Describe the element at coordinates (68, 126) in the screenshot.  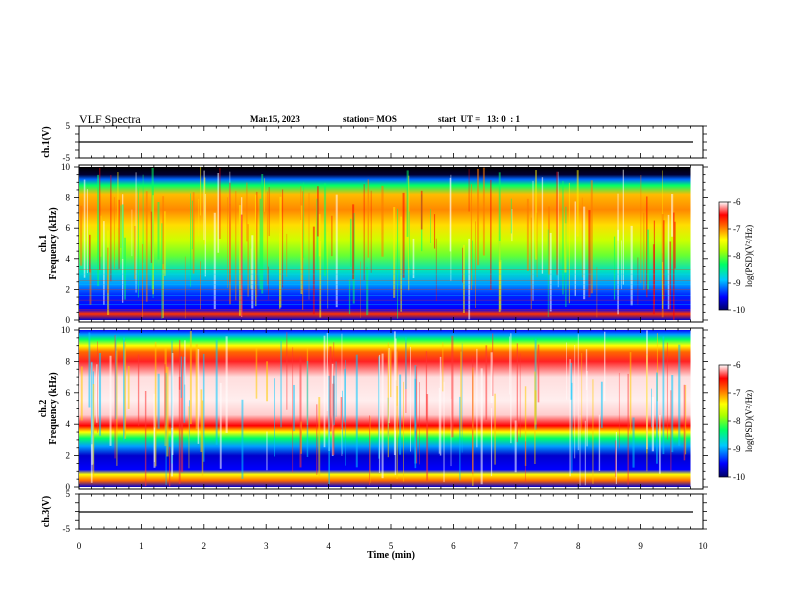
I see `y-tick-label: 5` at that location.